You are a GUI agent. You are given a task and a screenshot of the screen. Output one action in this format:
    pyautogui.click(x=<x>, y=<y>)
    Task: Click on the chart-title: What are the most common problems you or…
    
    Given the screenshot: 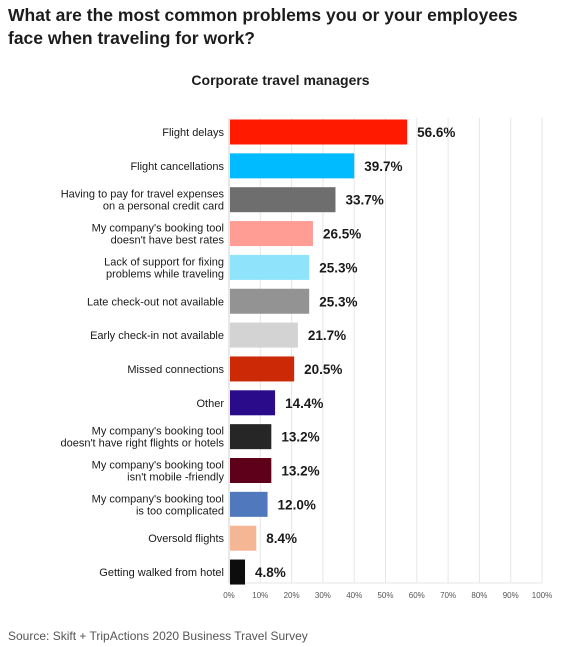 What is the action you would take?
    pyautogui.click(x=263, y=26)
    